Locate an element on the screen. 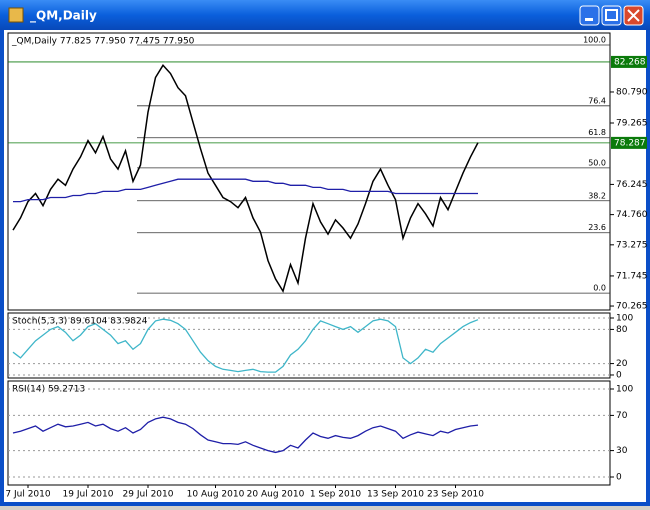  y-tick-label: 70.265 is located at coordinates (632, 307).